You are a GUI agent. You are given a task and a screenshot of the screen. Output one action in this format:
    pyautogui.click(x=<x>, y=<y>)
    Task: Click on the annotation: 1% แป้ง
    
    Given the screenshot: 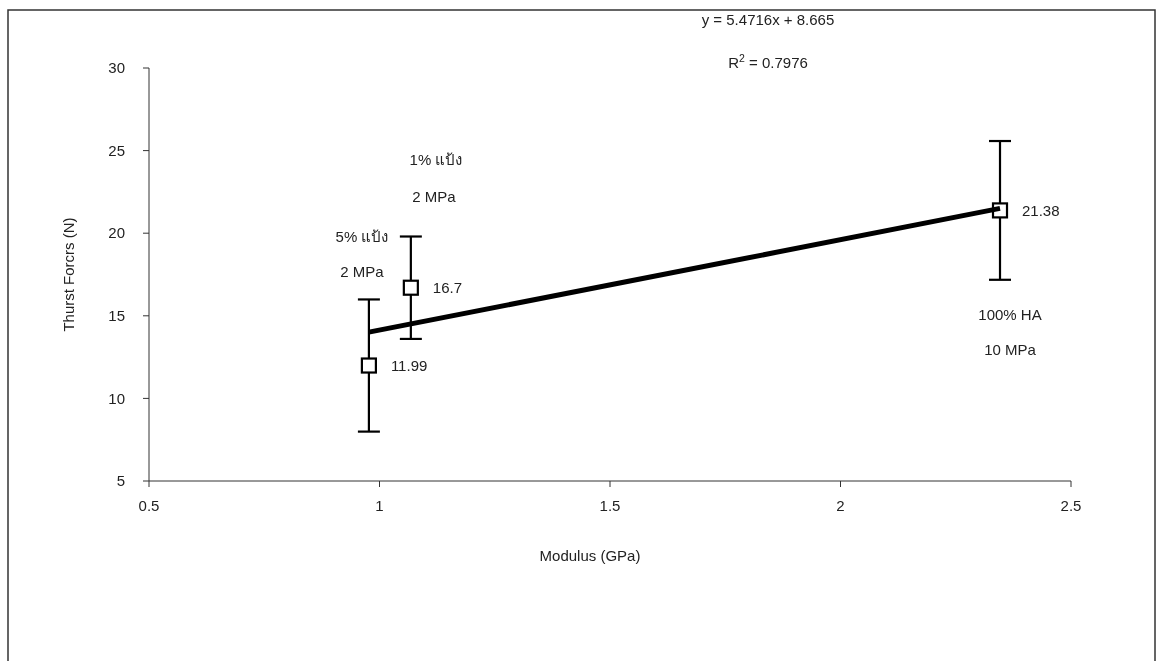 What is the action you would take?
    pyautogui.click(x=436, y=160)
    